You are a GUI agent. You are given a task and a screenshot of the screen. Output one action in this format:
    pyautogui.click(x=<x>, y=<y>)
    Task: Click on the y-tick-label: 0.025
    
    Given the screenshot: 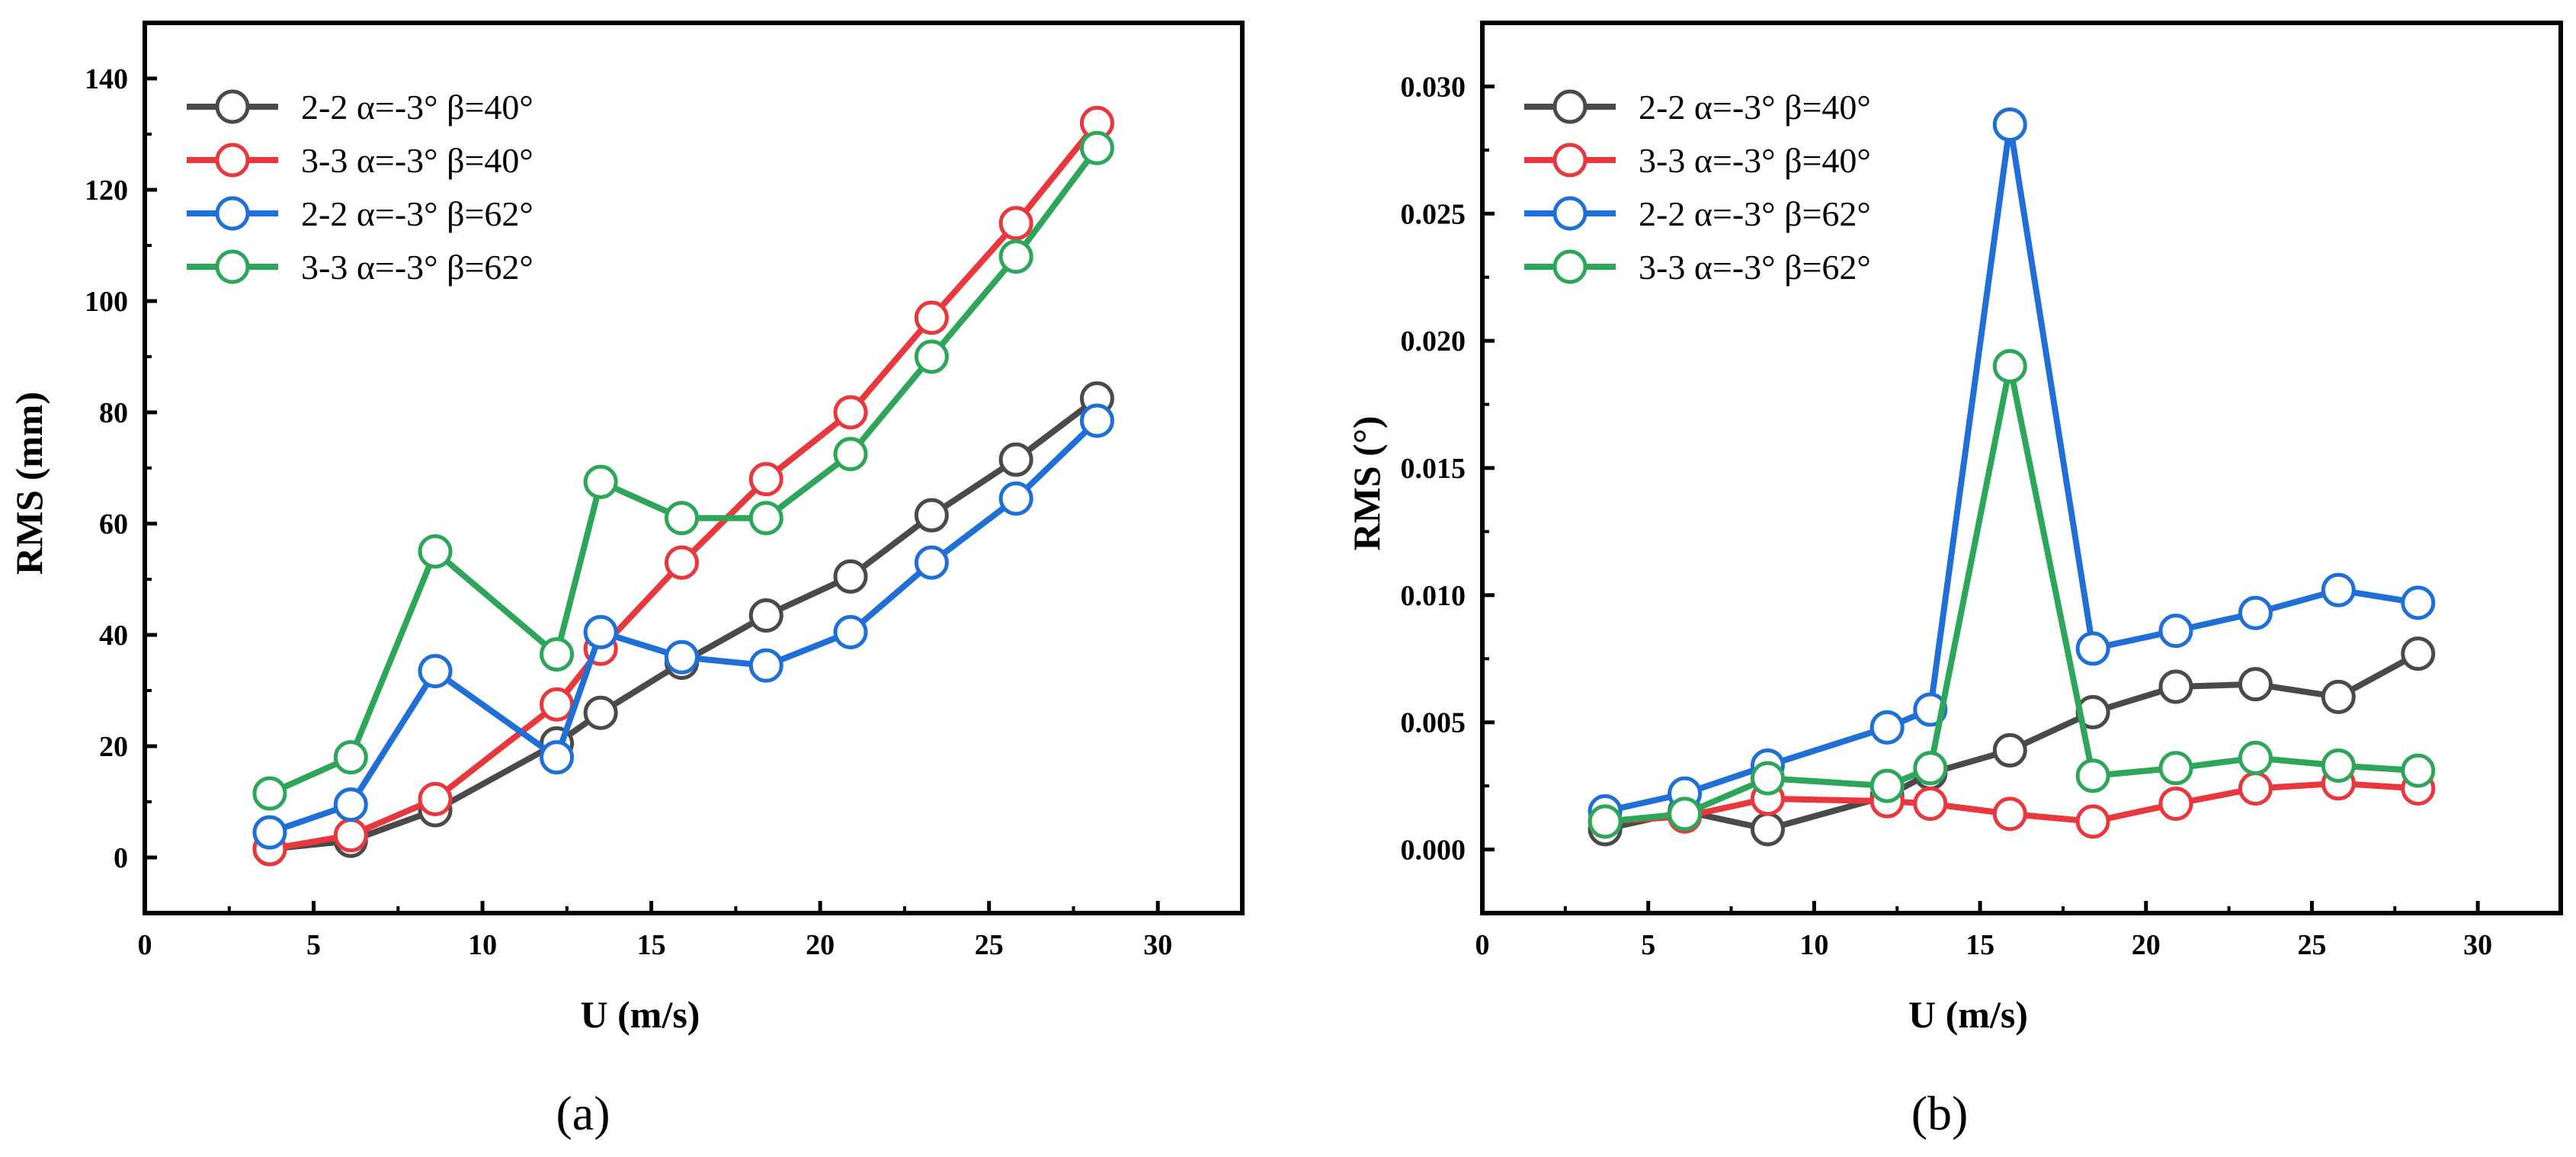 What is the action you would take?
    pyautogui.click(x=1433, y=214)
    